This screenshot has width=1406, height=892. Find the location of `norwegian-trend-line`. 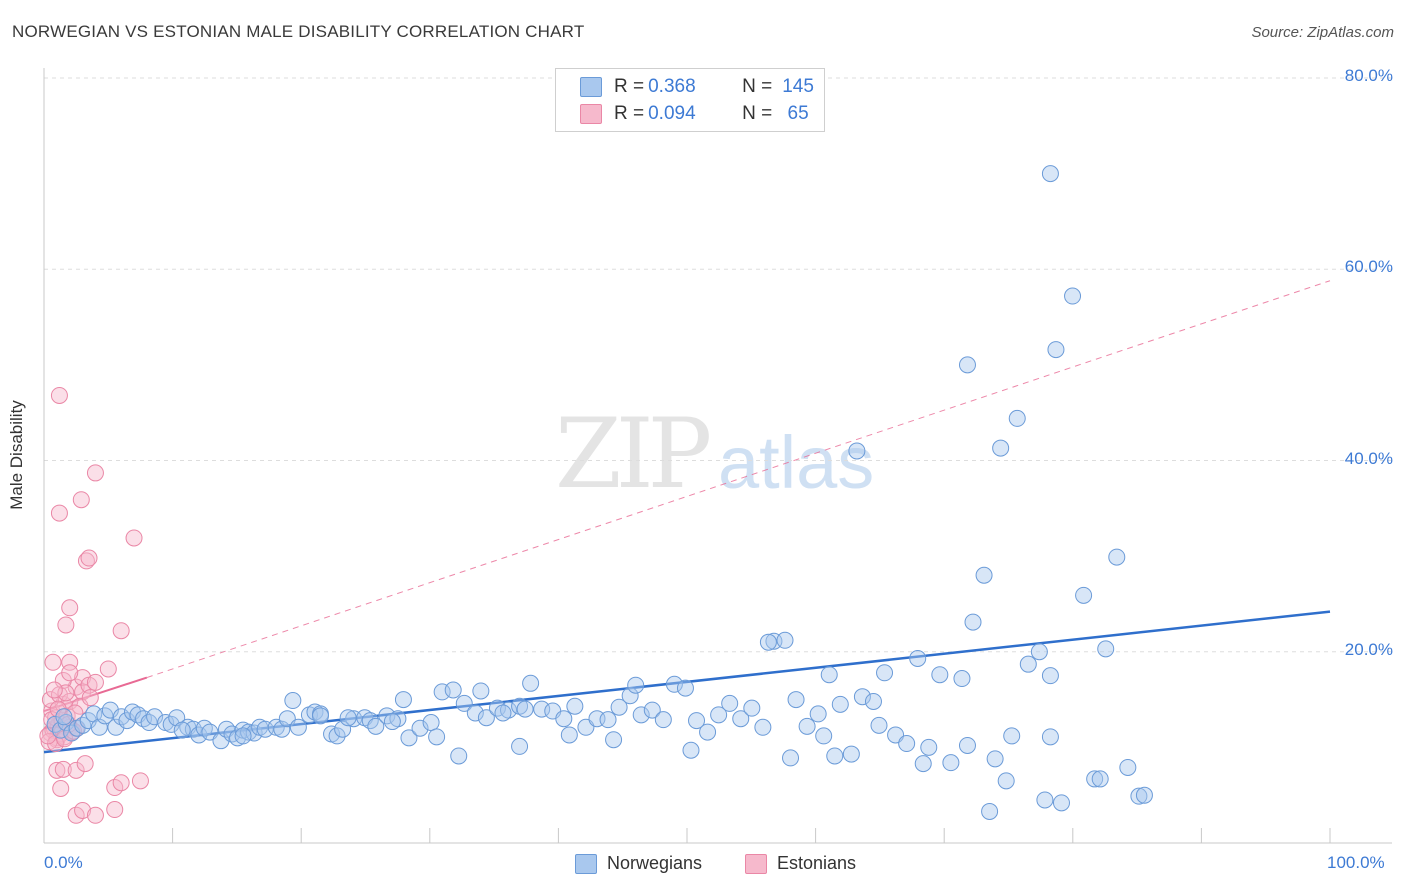

norwegian-trend-line is located at coordinates (687, 682).